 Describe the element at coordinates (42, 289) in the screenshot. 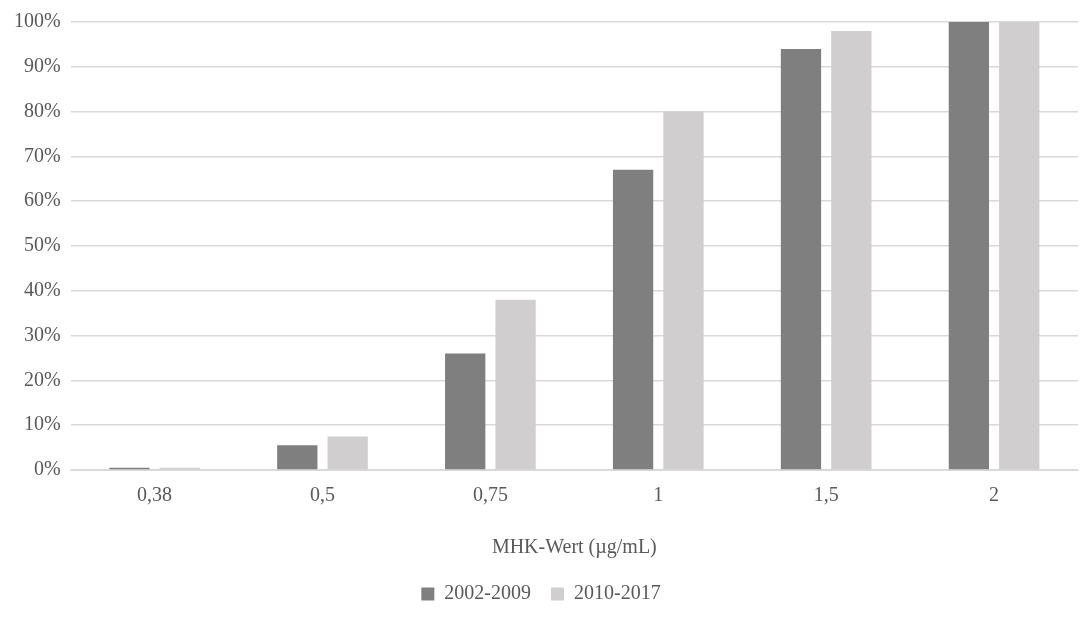

I see `y-tick-label: 40%` at that location.